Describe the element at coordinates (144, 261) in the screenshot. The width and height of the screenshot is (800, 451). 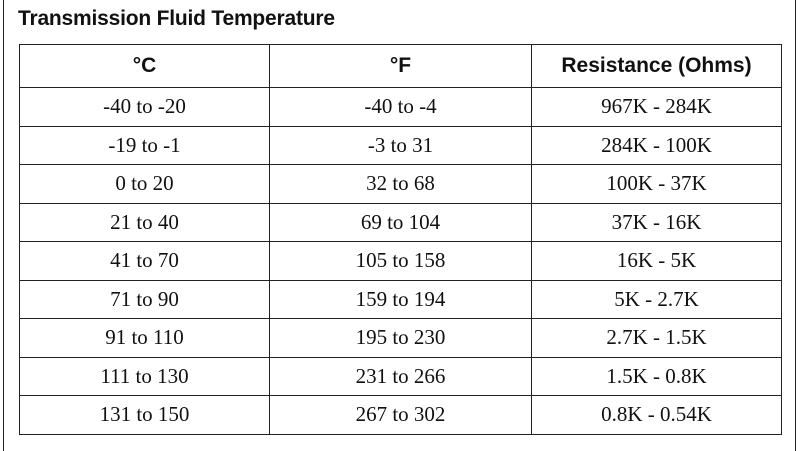
I see `cell-celsius: 41 to 70` at that location.